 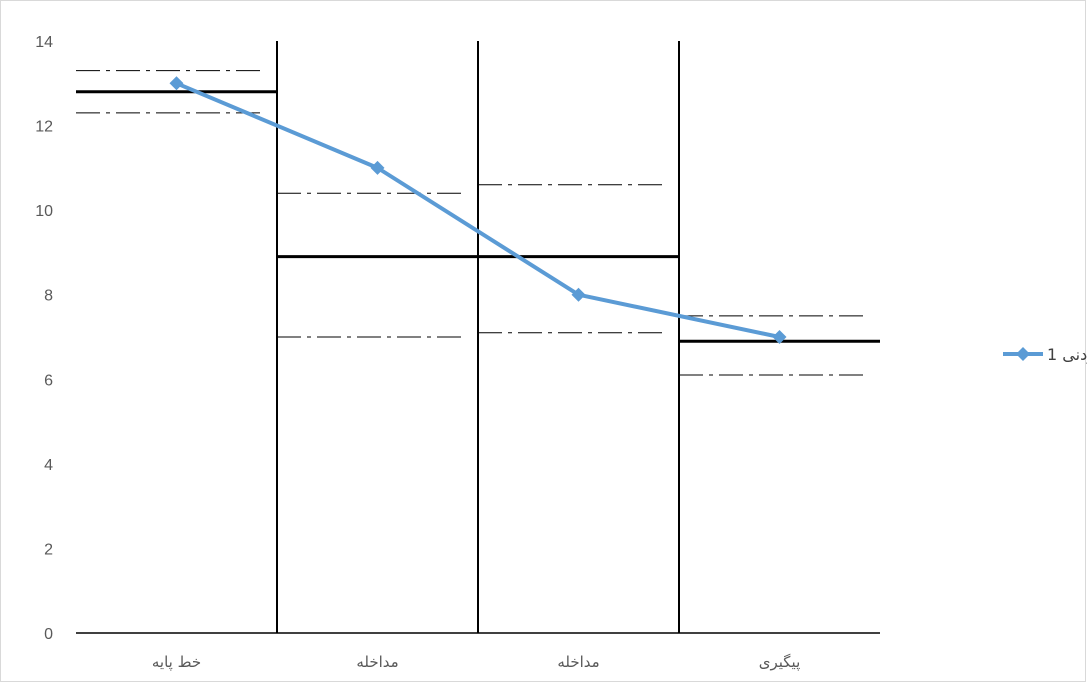 I want to click on y-tick-label: 14, so click(x=44, y=42).